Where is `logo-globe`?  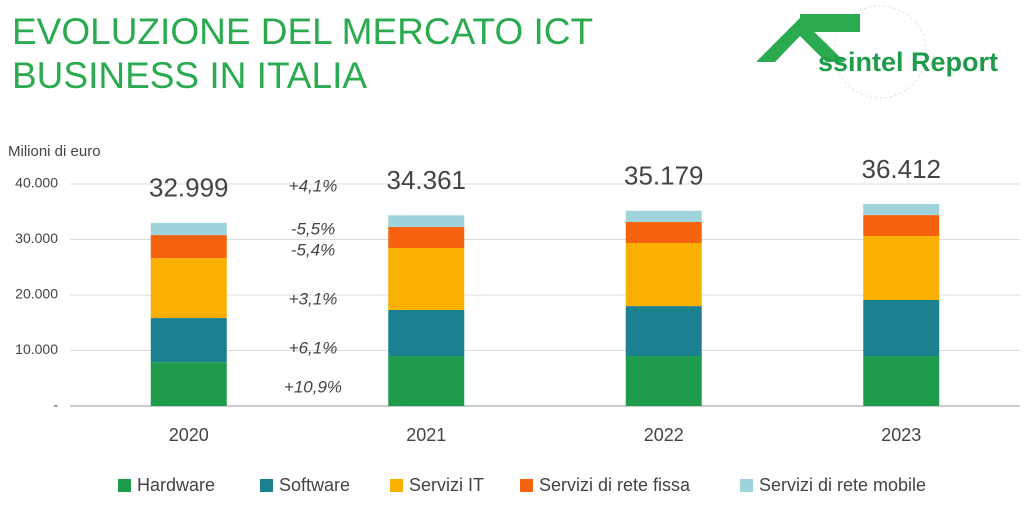
logo-globe is located at coordinates (880, 52).